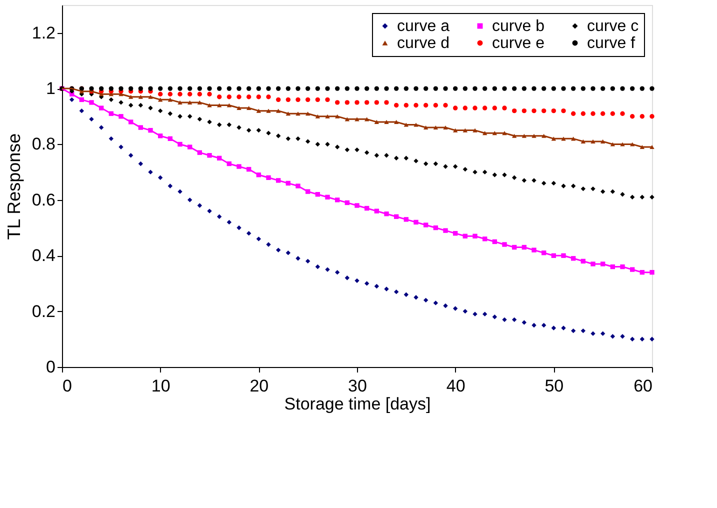 The image size is (717, 508). What do you see at coordinates (14, 186) in the screenshot?
I see `y-axis-title: TL Response` at bounding box center [14, 186].